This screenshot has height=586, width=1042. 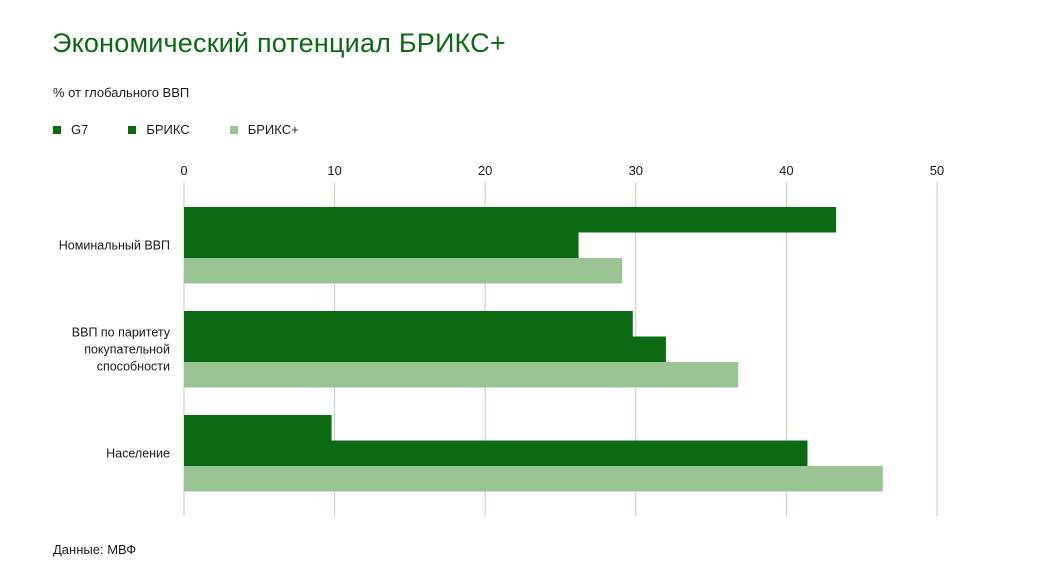 I want to click on legend-item-g7: G7, so click(x=70, y=129).